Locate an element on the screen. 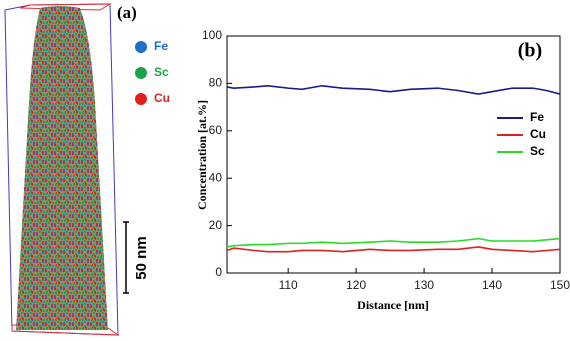  x-tick-label: 140 is located at coordinates (492, 285).